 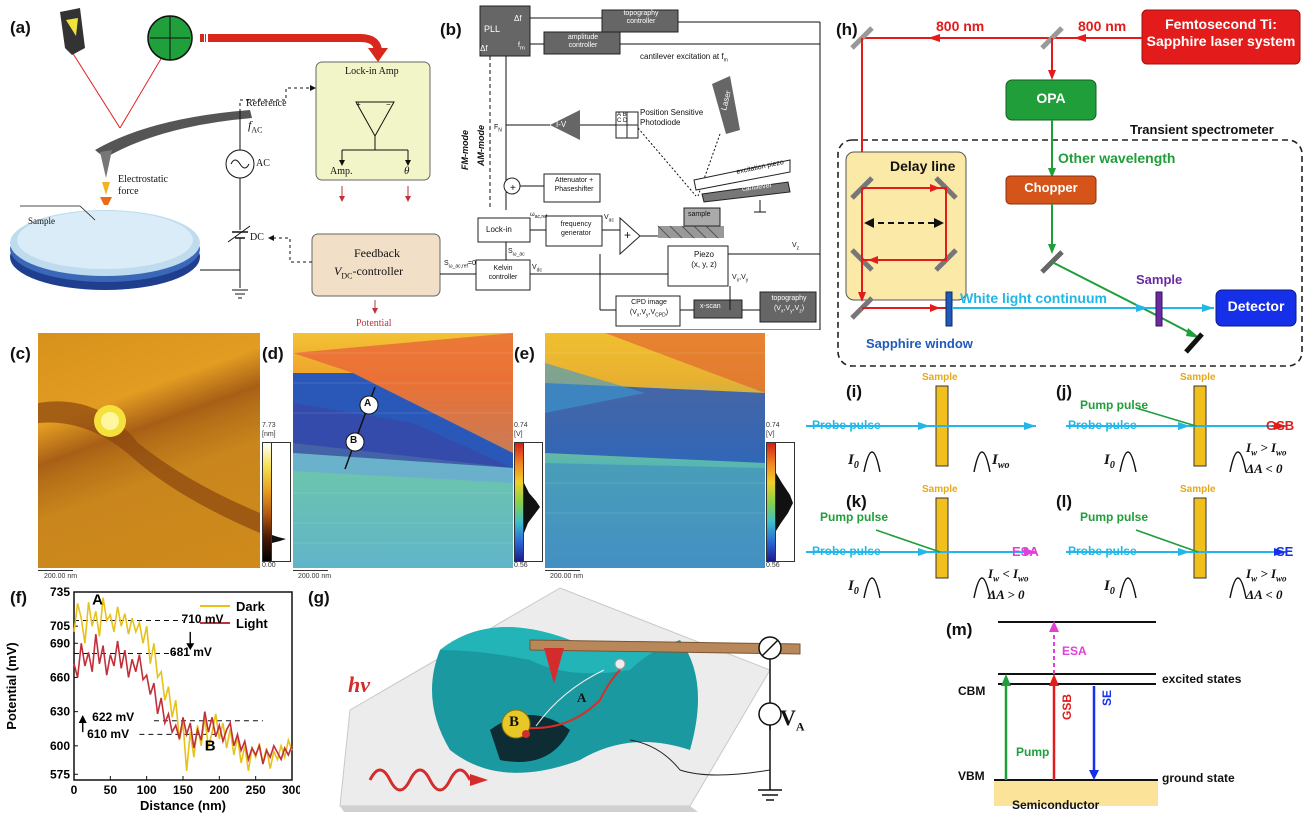 I want to click on j-pump: Pump pulse, so click(x=1114, y=405).